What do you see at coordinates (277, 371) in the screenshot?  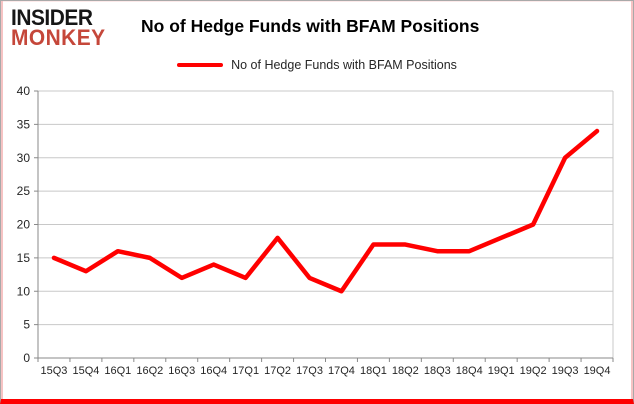 I see `x-tick-label: 17Q2` at bounding box center [277, 371].